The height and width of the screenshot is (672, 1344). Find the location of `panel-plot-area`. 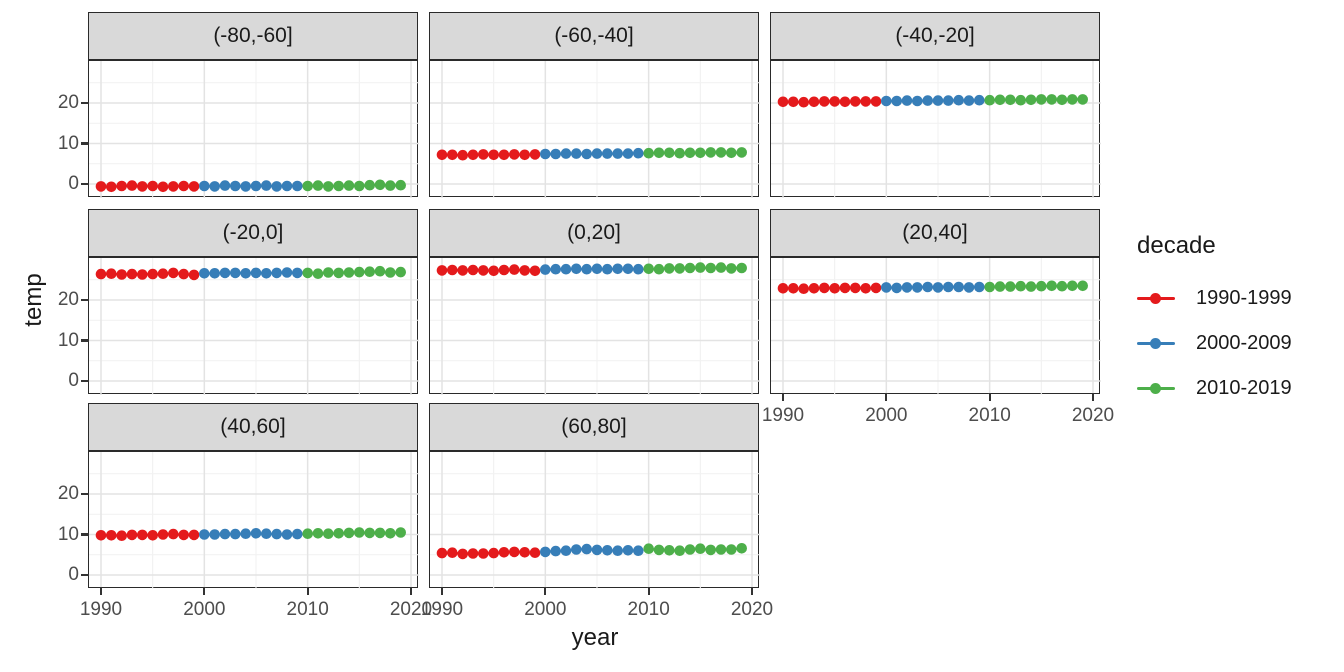

panel-plot-area is located at coordinates (594, 326).